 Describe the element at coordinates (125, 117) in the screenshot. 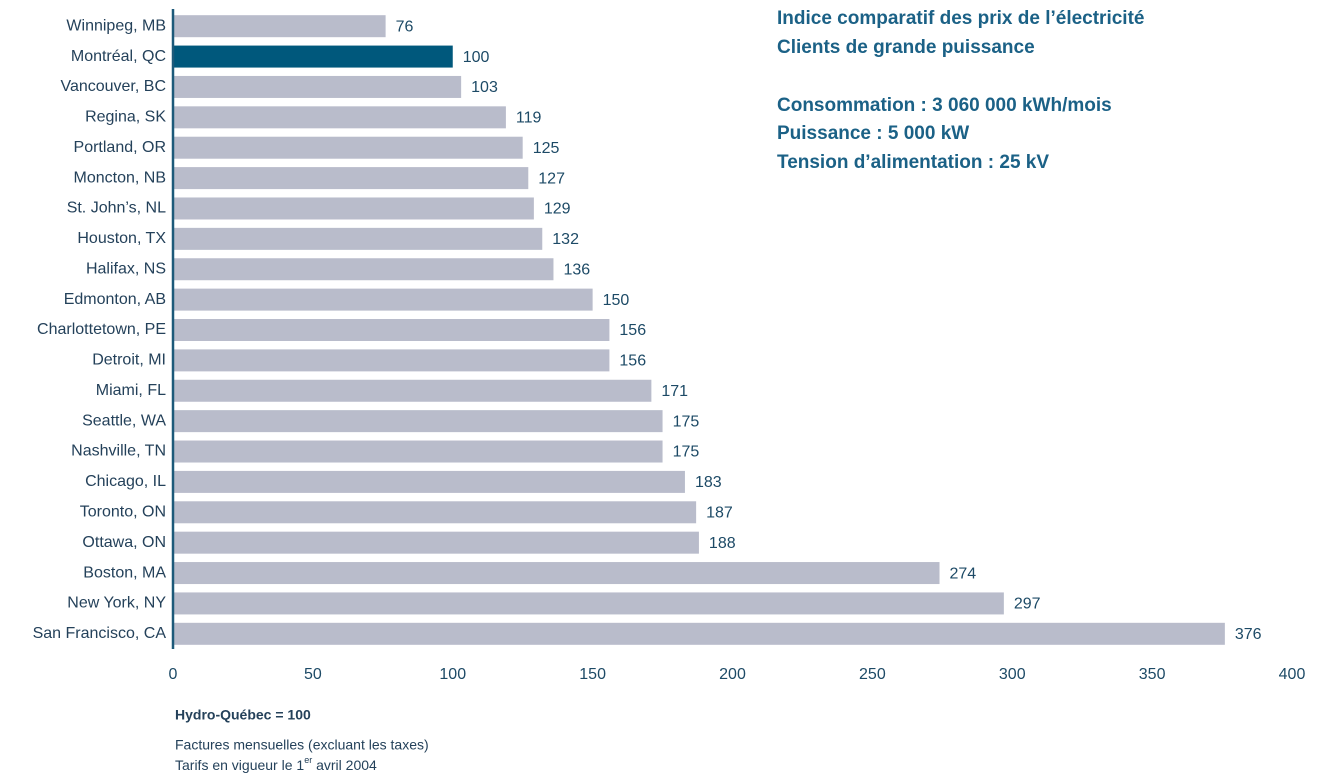

I see `y-tick-label: Regina, SK` at that location.